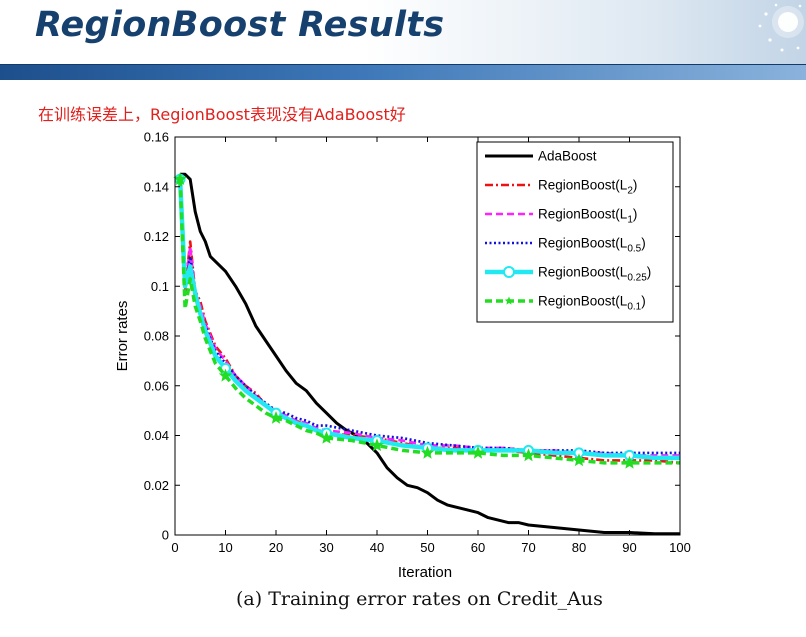 The width and height of the screenshot is (806, 637). Describe the element at coordinates (225, 547) in the screenshot. I see `x-tick-label: 10` at that location.